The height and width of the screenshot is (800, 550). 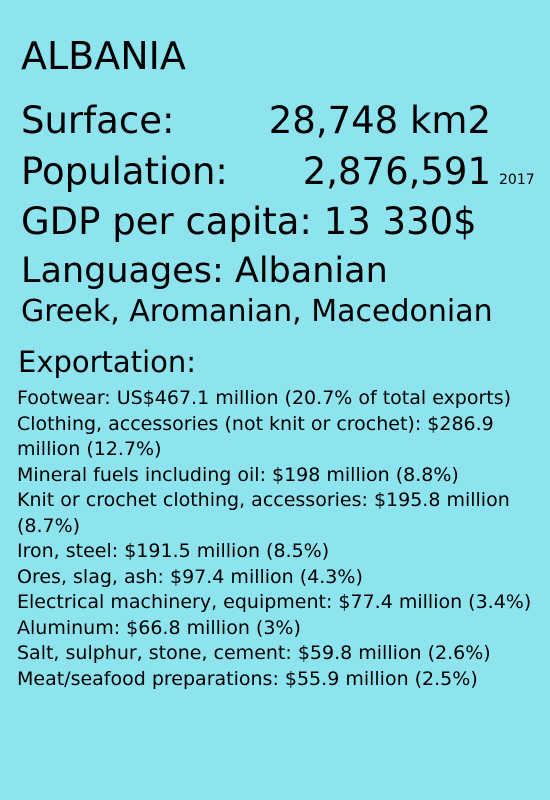 What do you see at coordinates (249, 221) in the screenshot?
I see `gdp-per-capita: GDP per capita: 13 330$` at bounding box center [249, 221].